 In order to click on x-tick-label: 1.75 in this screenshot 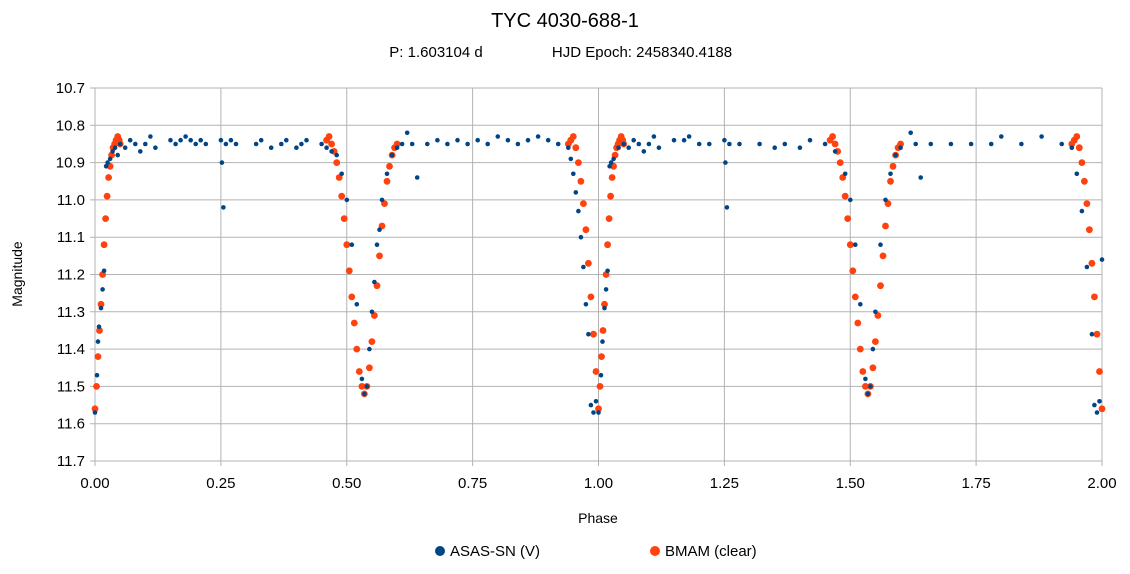, I will do `click(976, 483)`.